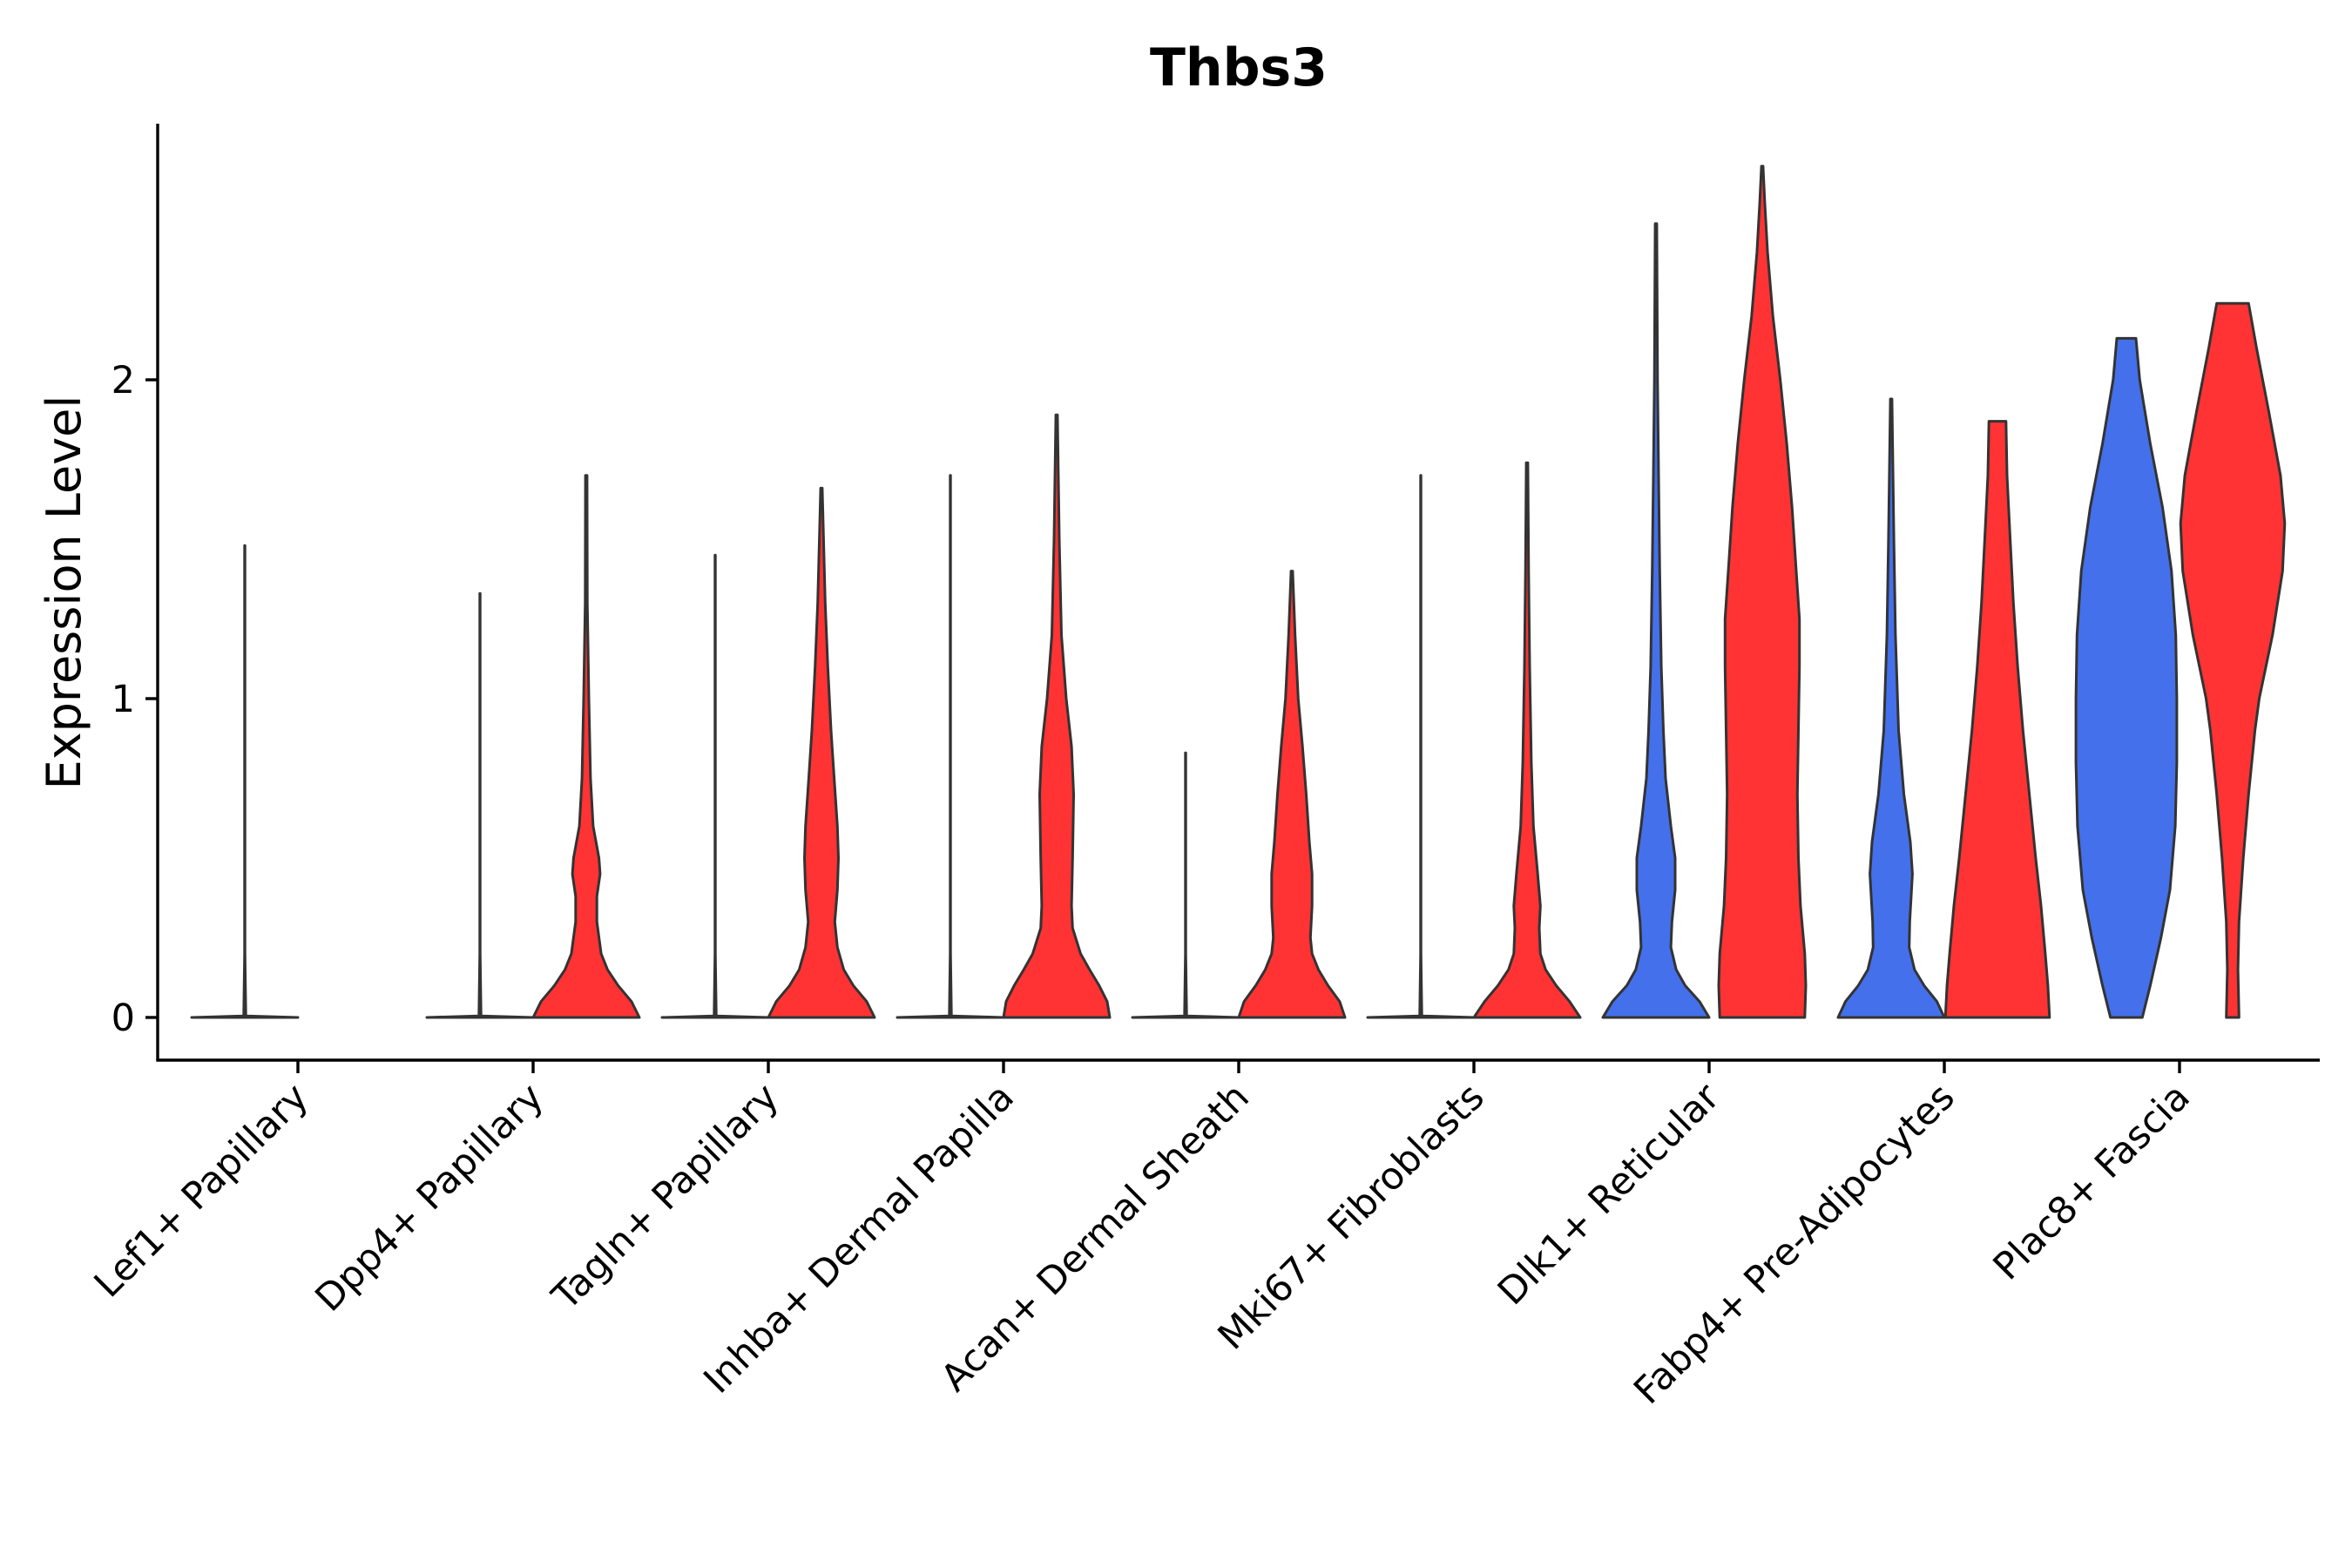 This screenshot has width=2352, height=1568. I want to click on y-axis-label: Expression Level, so click(64, 592).